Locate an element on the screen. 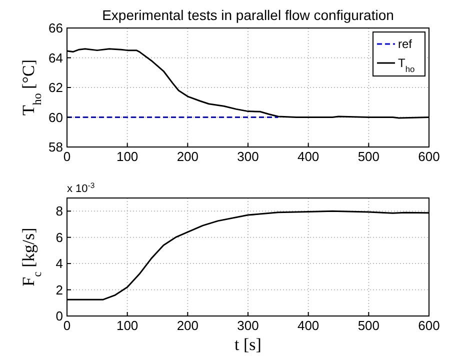 The width and height of the screenshot is (474, 356). y-tick-label: 4 is located at coordinates (59, 264).